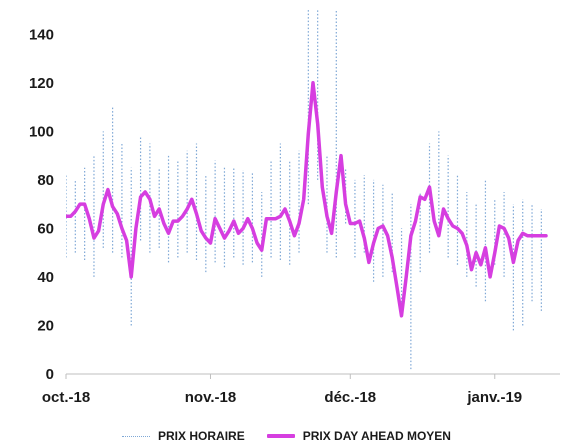 Image resolution: width=573 pixels, height=448 pixels. Describe the element at coordinates (41, 83) in the screenshot. I see `y-tick-label: 120` at that location.